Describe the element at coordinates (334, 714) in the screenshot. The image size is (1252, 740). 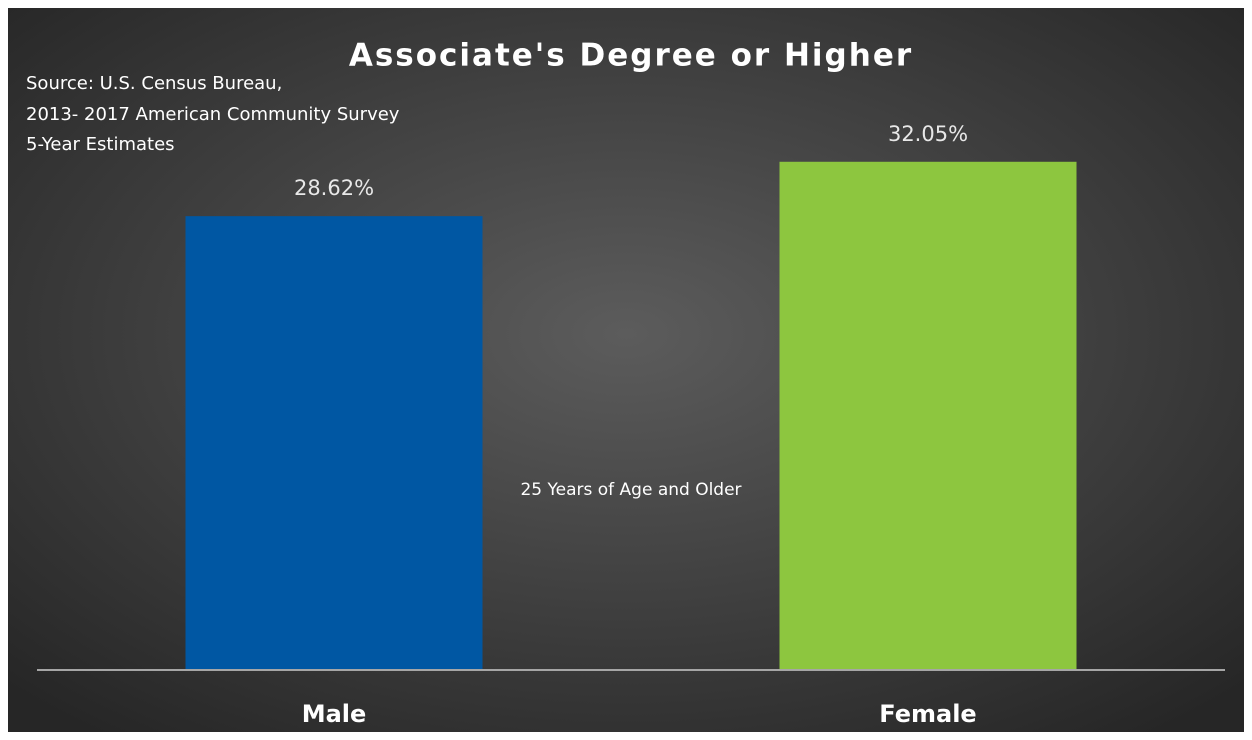
I see `x-tick-label: Male` at that location.